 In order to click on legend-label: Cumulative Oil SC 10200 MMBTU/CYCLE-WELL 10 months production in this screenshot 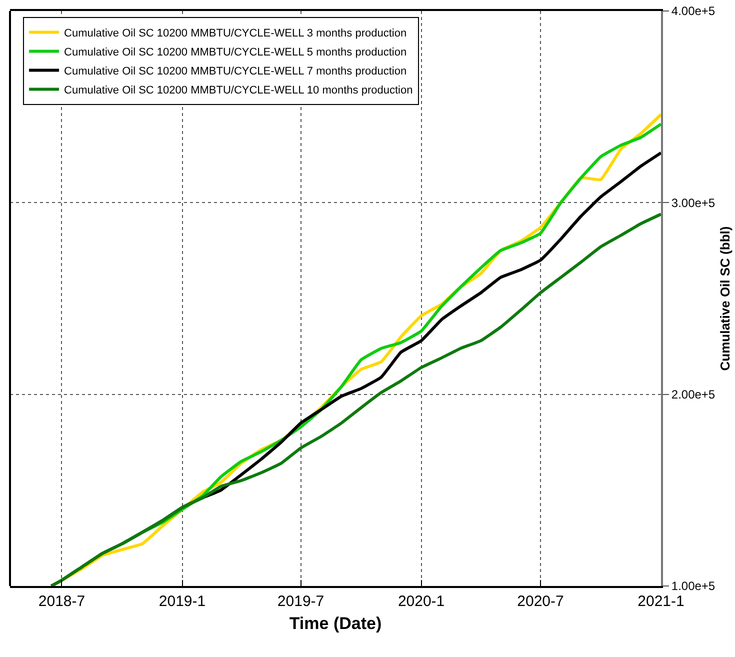, I will do `click(238, 90)`.